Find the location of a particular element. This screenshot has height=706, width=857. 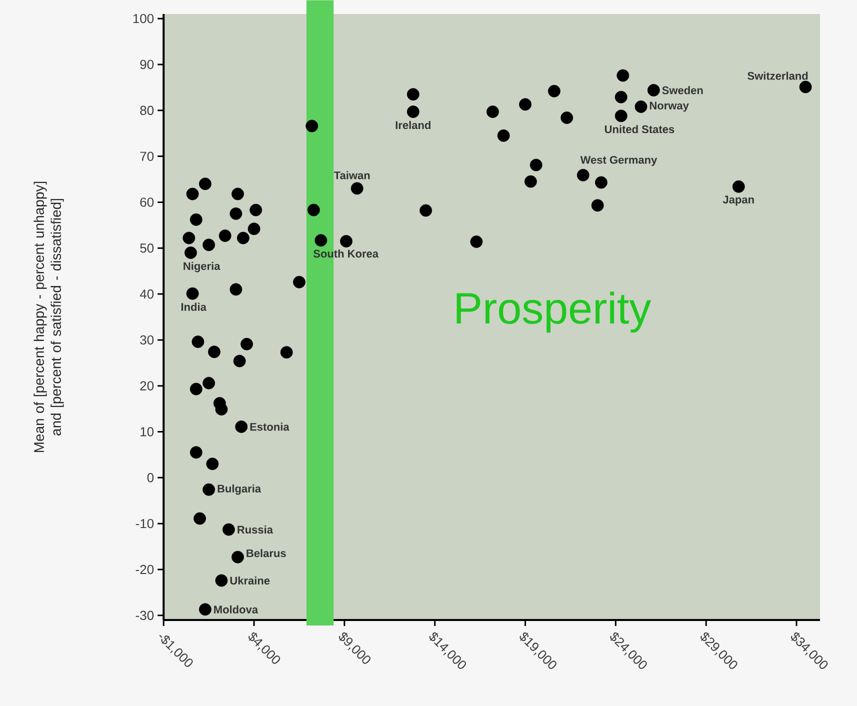

annotation: Russia is located at coordinates (256, 530).